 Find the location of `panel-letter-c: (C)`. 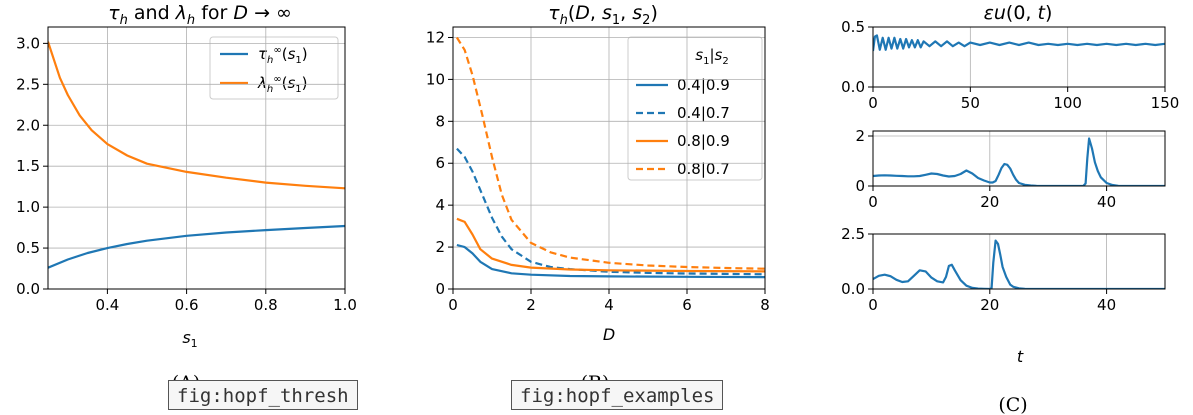

panel-letter-c: (C) is located at coordinates (1012, 404).